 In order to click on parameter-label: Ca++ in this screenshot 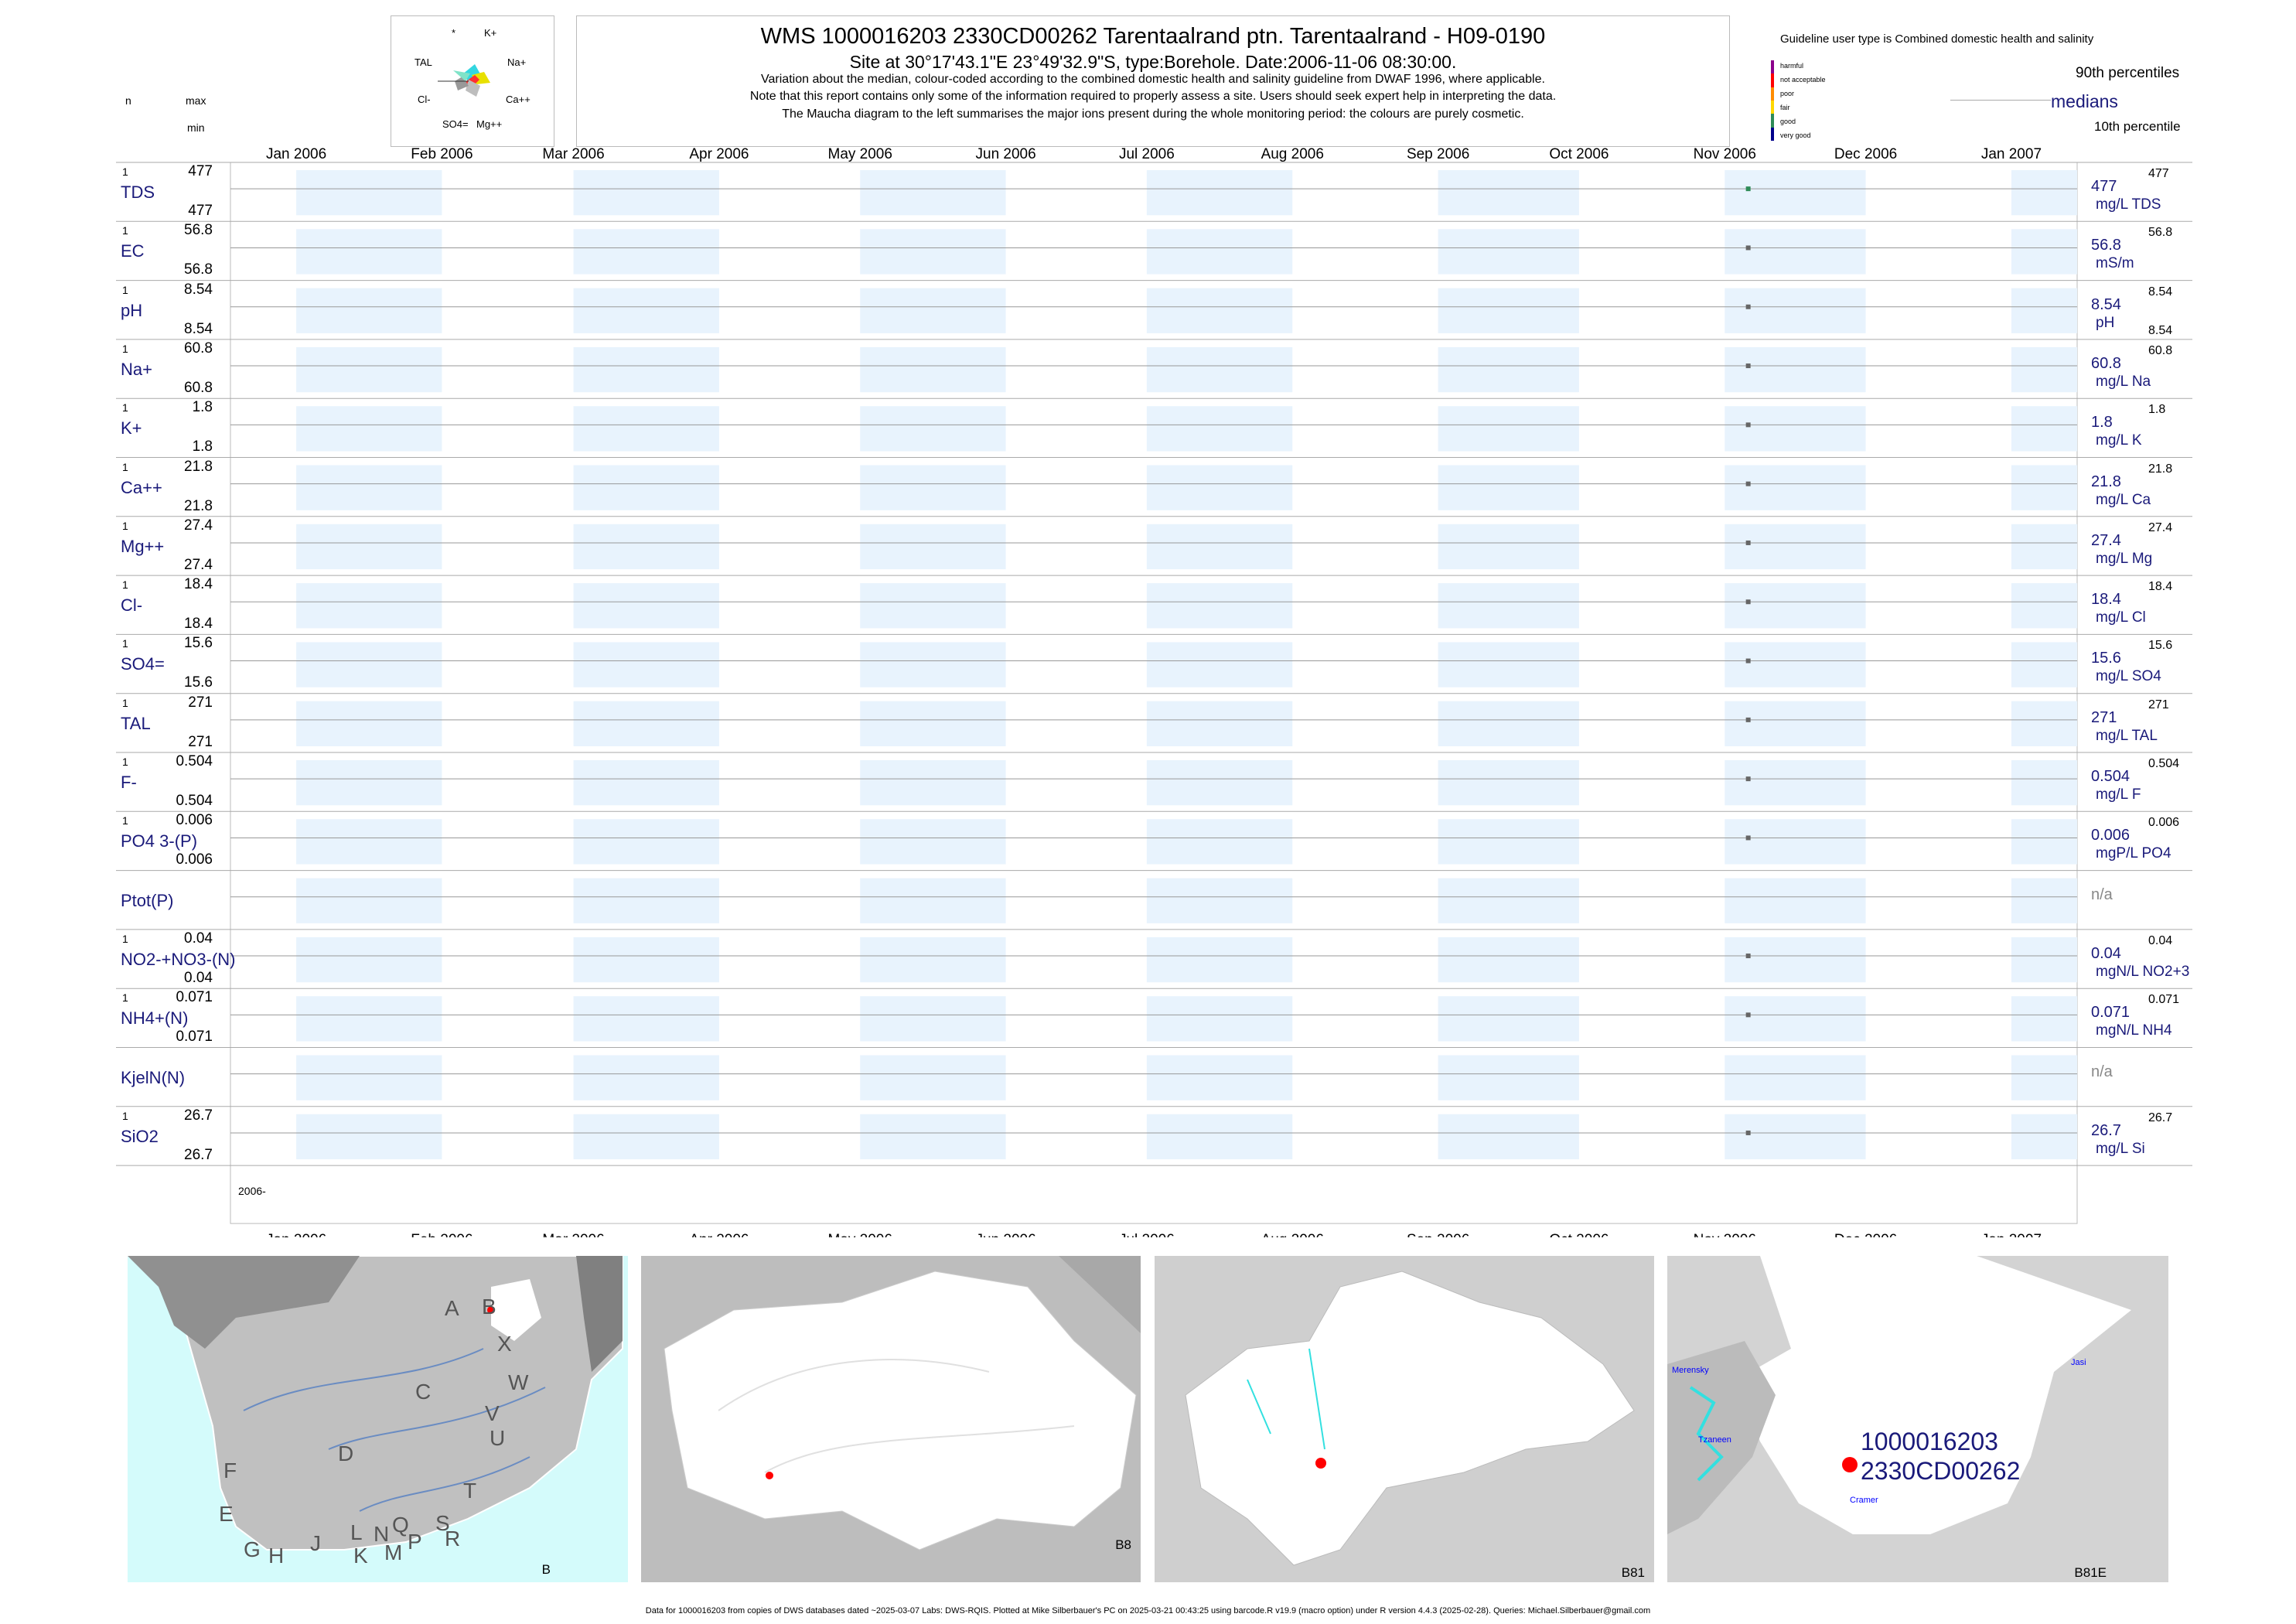, I will do `click(141, 487)`.